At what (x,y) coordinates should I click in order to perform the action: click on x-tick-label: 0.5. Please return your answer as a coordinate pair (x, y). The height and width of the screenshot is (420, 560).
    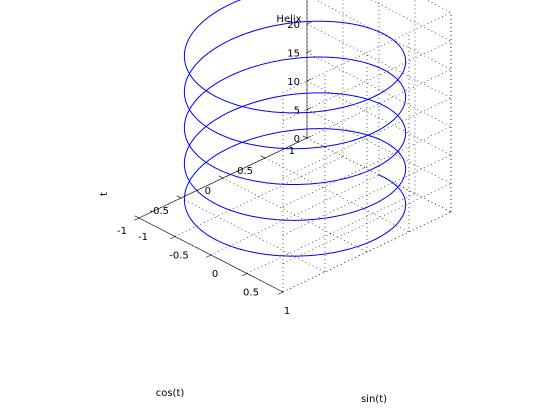
    Looking at the image, I should click on (251, 293).